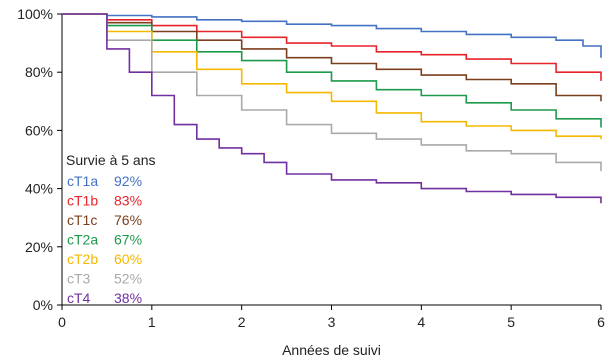 Image resolution: width=608 pixels, height=361 pixels. I want to click on legend-label-ct1c: cT1c, so click(82, 220).